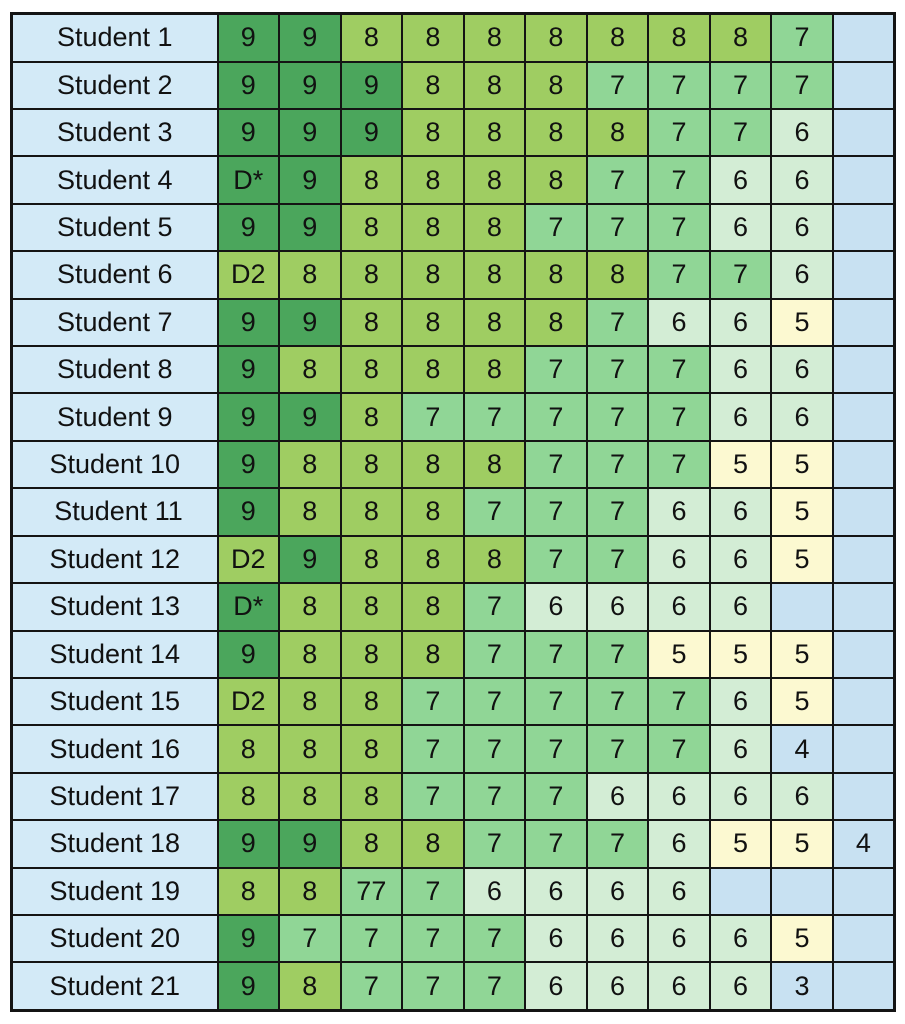  Describe the element at coordinates (371, 891) in the screenshot. I see `grade-cell: 77` at that location.